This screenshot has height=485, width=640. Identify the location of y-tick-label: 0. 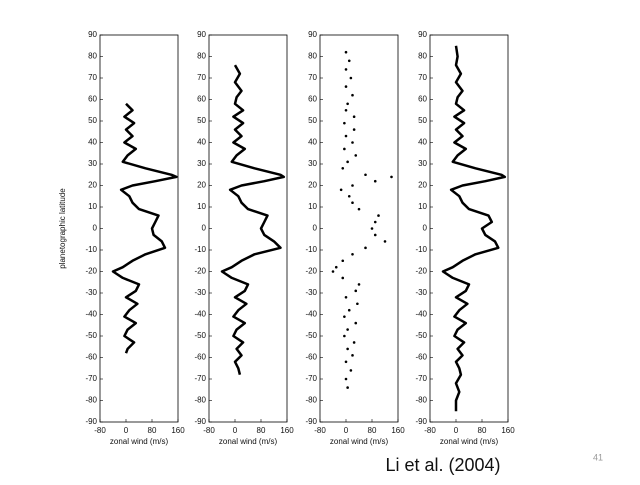
(95, 228).